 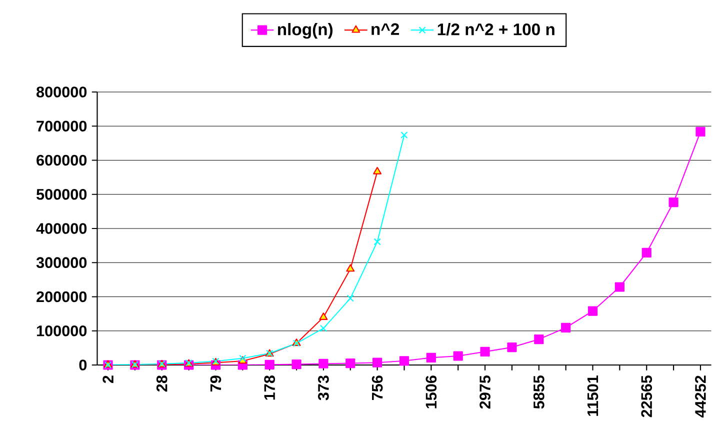 I want to click on x-tick-label: 11501, so click(x=592, y=395).